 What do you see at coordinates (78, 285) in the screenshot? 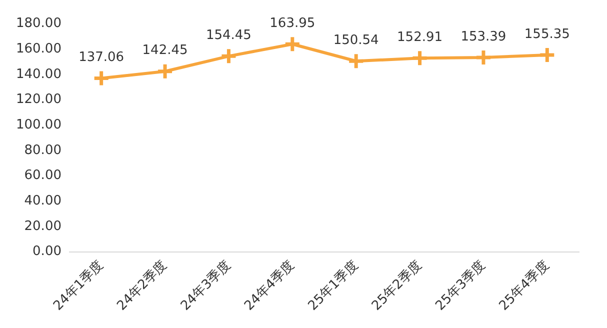
I see `x-tick-label: 24年1季度` at bounding box center [78, 285].